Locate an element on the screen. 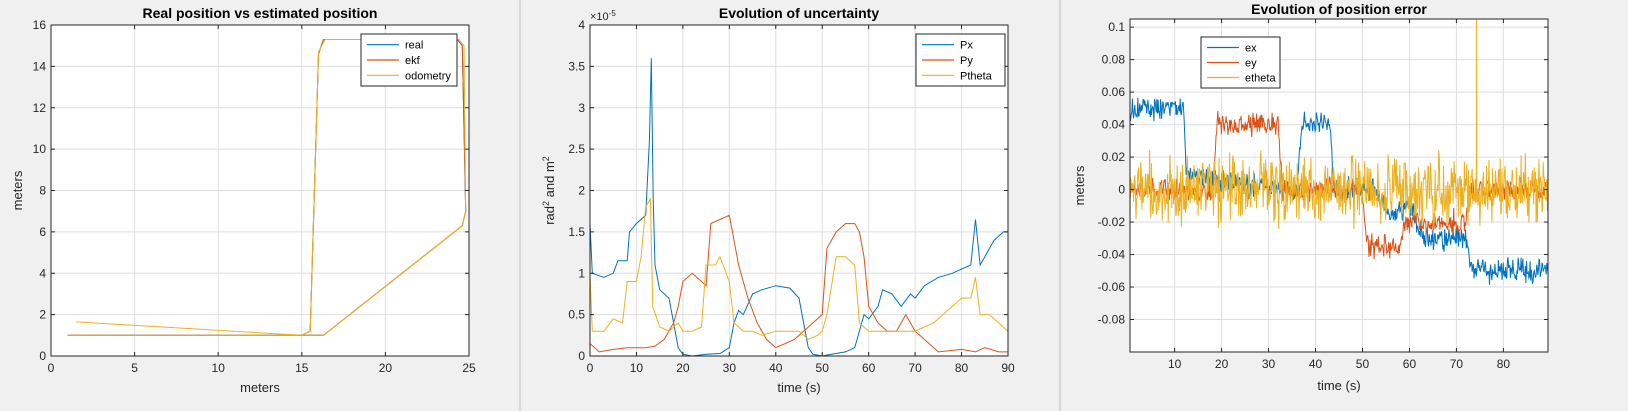  series-line-Ptheta is located at coordinates (799, 268).